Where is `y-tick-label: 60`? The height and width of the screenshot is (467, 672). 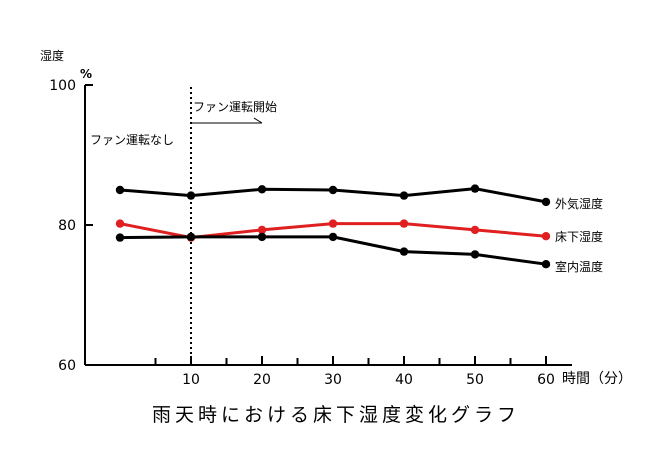 y-tick-label: 60 is located at coordinates (67, 366).